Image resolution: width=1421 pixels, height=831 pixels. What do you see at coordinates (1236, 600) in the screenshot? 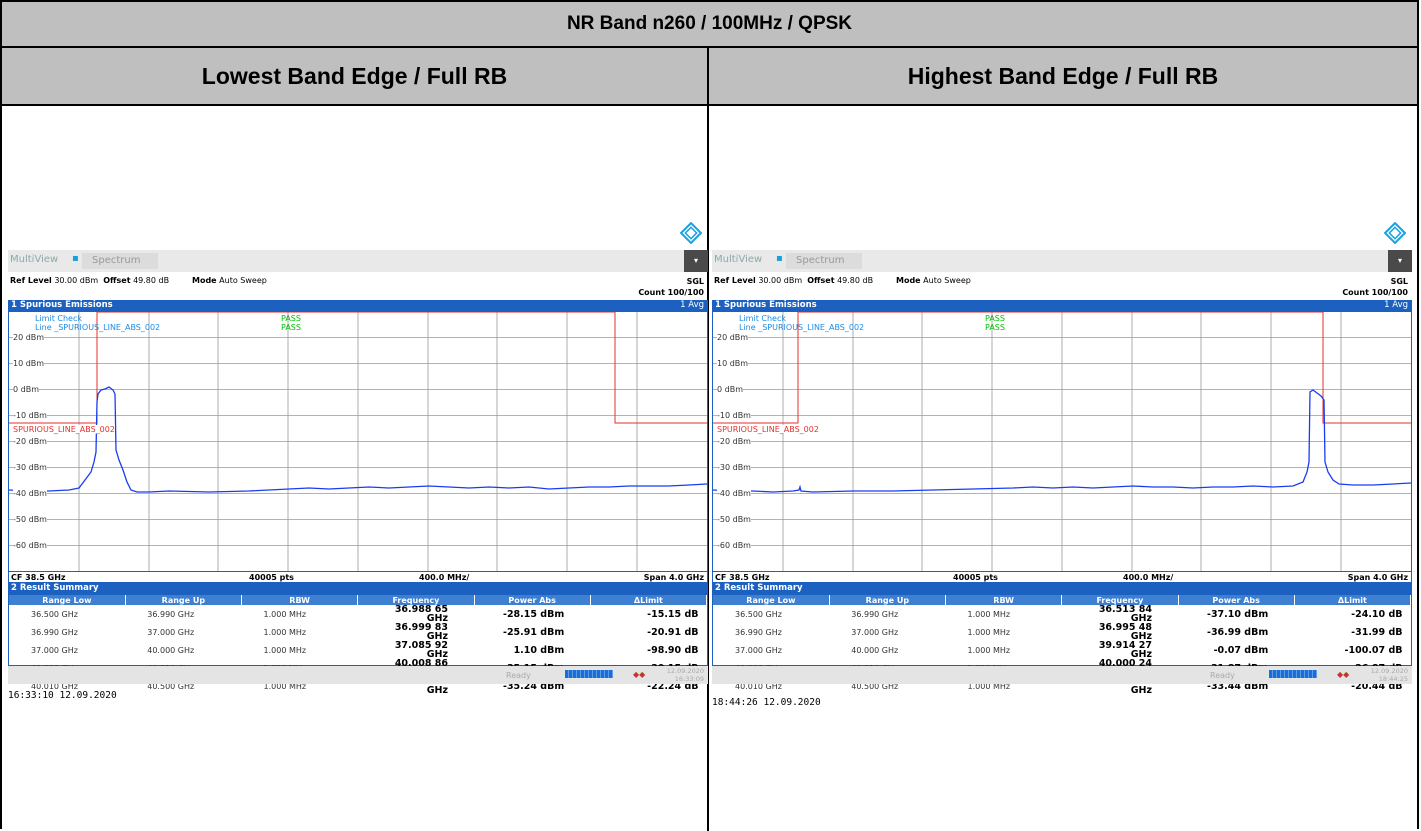
I see `col-power-abs: Power Abs` at bounding box center [1236, 600].